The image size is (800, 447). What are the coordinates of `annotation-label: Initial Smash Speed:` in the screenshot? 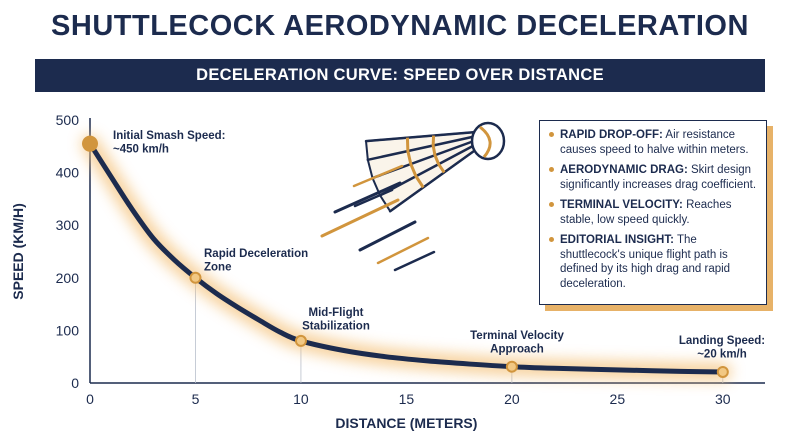 It's located at (169, 136).